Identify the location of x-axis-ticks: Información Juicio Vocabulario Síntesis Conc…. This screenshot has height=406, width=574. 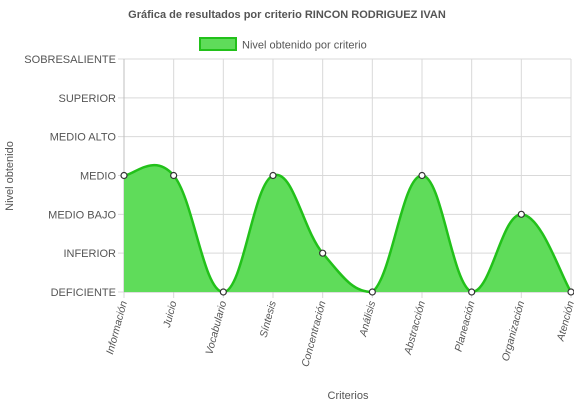
(339, 333).